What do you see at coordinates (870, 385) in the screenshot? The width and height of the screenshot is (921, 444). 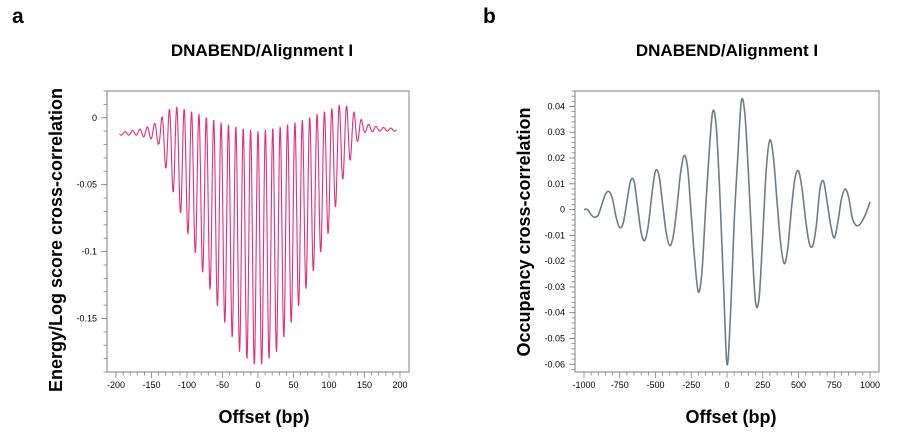 I see `x-tick-label: 1000` at bounding box center [870, 385].